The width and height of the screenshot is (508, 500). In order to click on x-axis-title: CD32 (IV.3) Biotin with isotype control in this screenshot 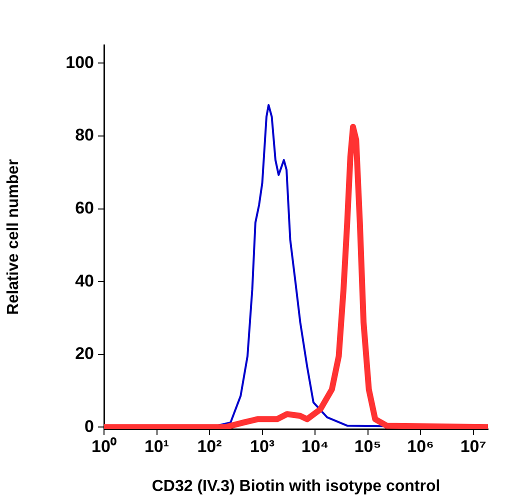, I will do `click(296, 486)`.